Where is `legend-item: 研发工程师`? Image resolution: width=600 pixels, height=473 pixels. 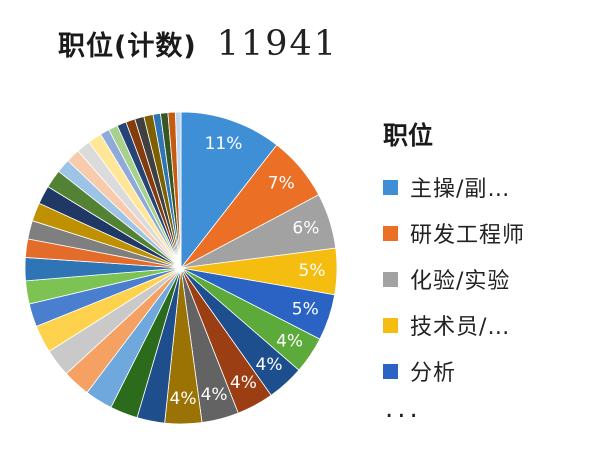
legend-item: 研发工程师 is located at coordinates (454, 233).